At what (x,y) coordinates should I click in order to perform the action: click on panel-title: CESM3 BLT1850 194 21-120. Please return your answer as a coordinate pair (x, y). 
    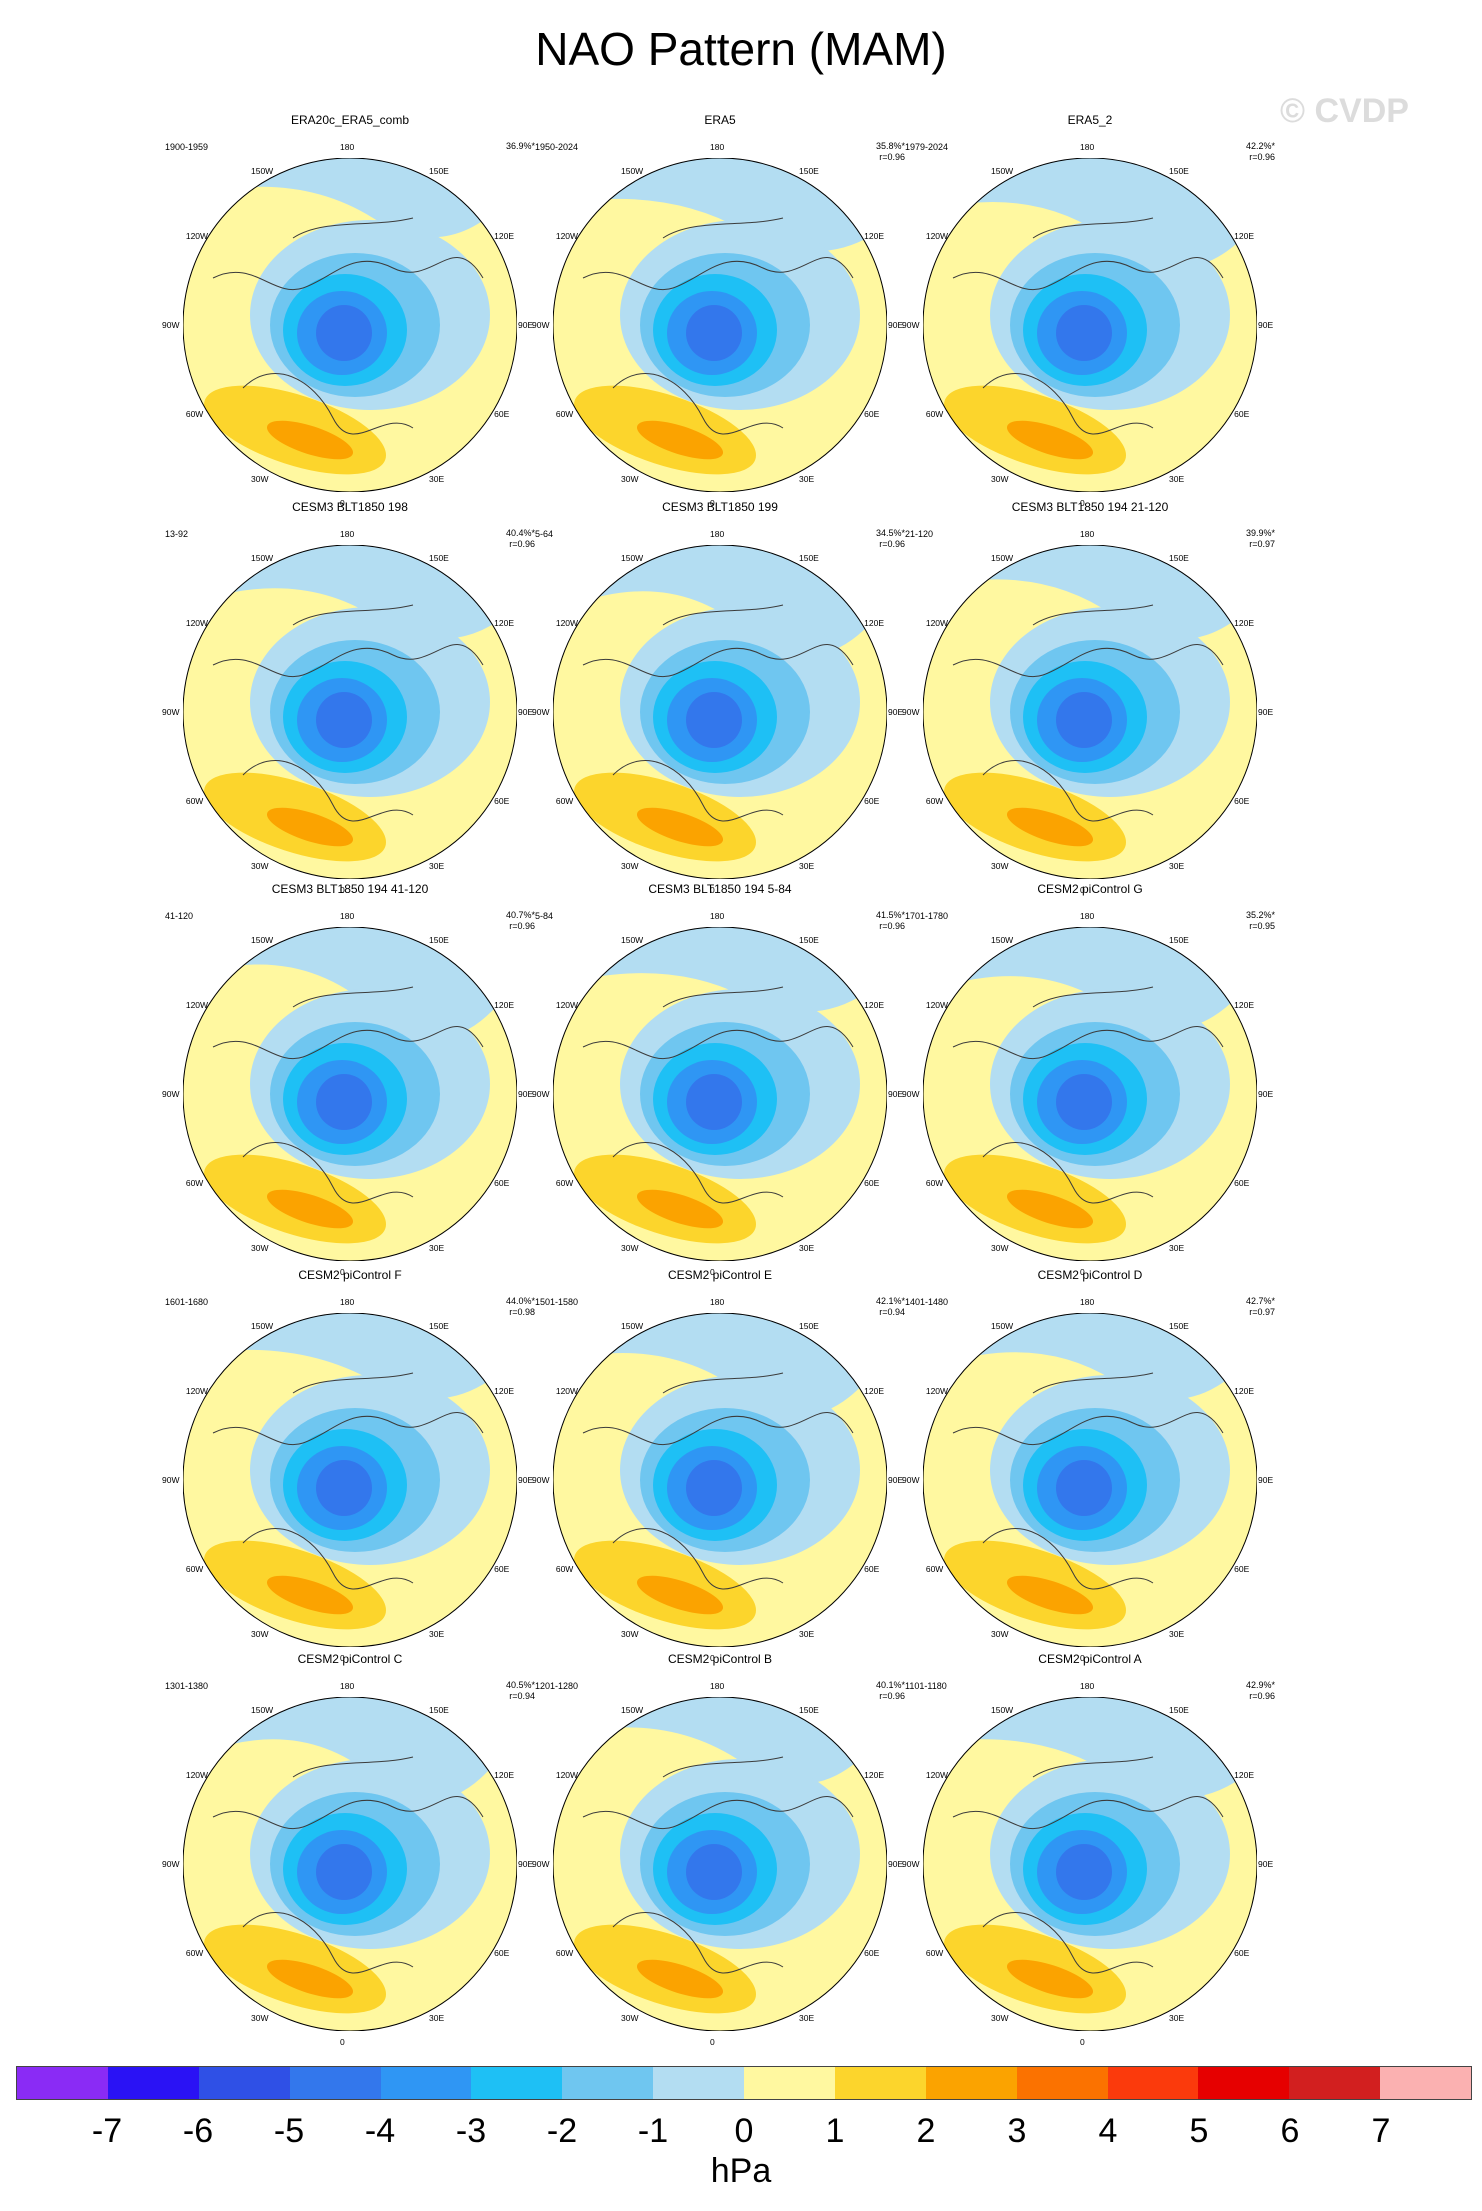
    Looking at the image, I should click on (1090, 507).